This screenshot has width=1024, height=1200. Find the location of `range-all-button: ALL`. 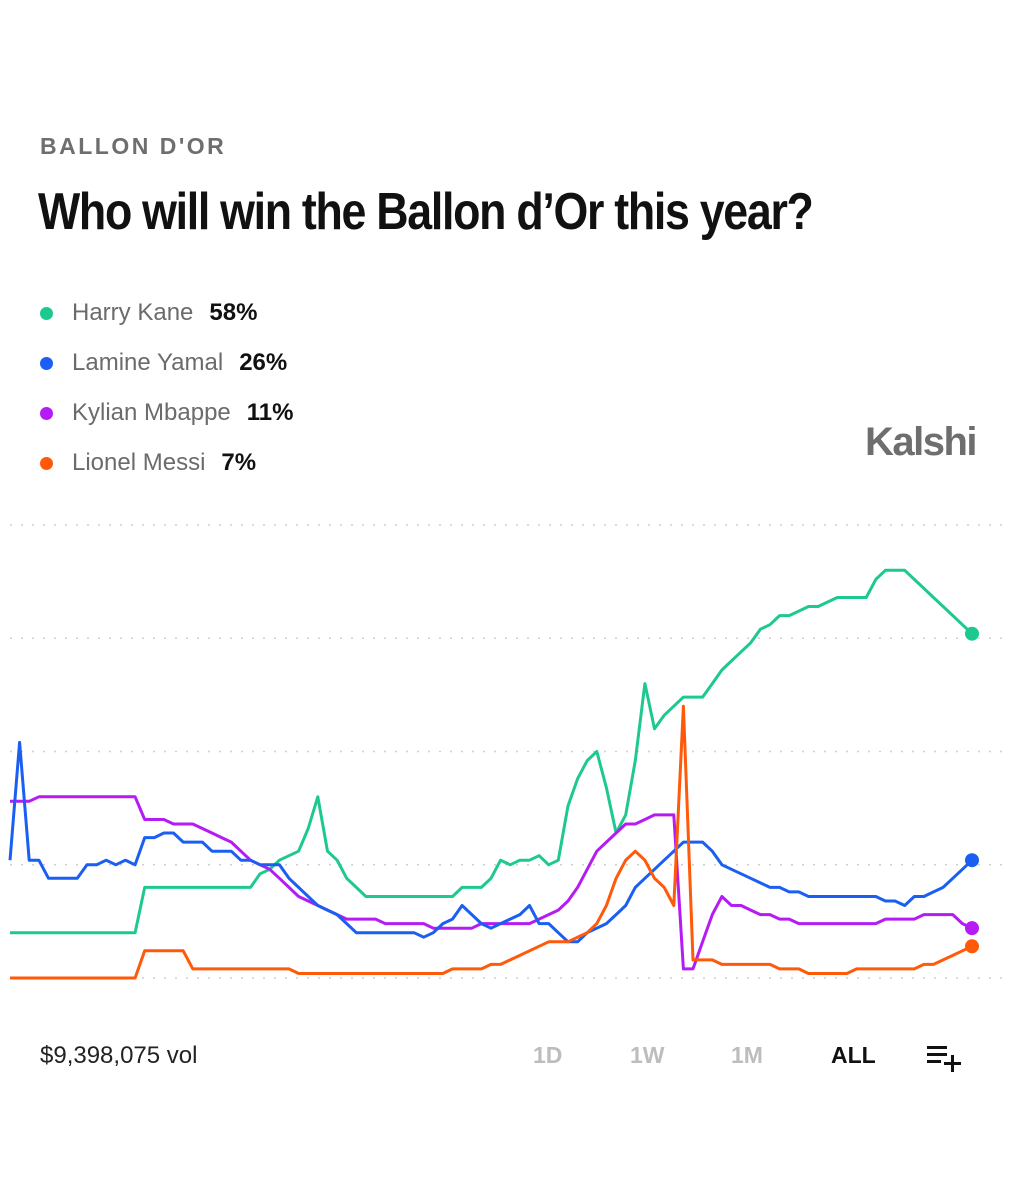

range-all-button: ALL is located at coordinates (853, 1055).